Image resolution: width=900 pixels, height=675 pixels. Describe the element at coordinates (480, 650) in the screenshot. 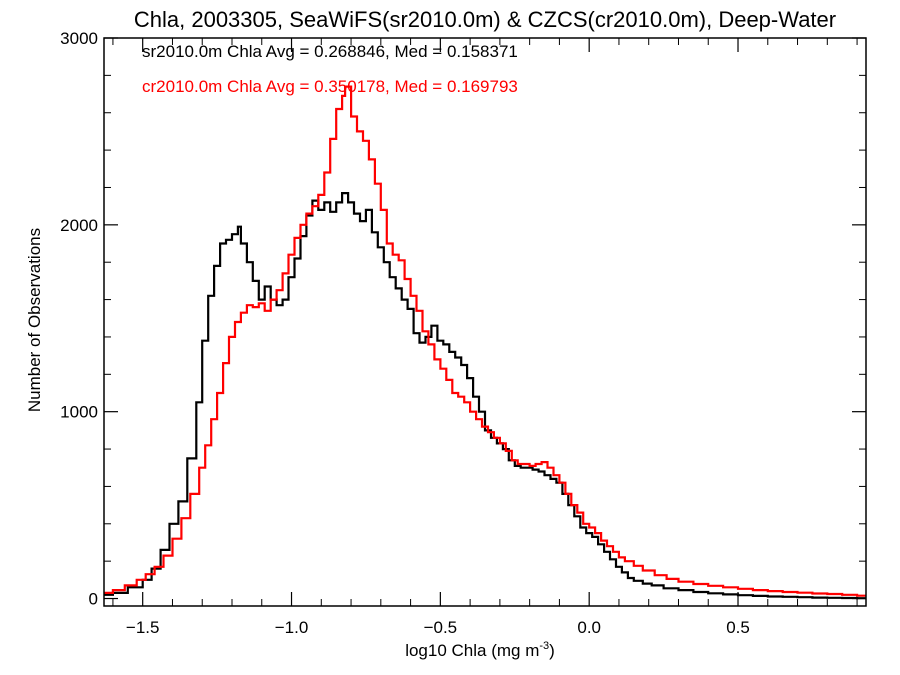

I see `x-axis-label: log10 Chla (mg m-3)` at that location.